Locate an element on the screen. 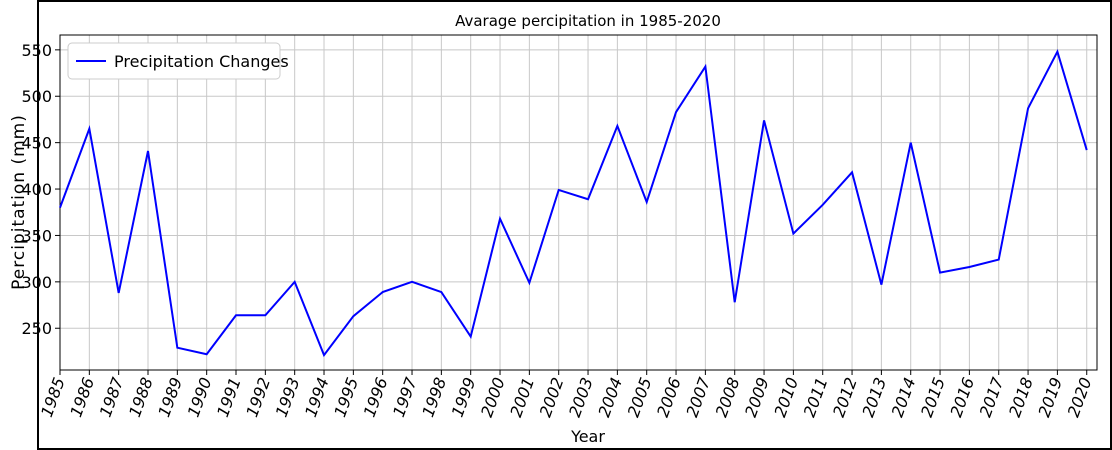 This screenshot has width=1112, height=450. x-tick-label: 2002 is located at coordinates (552, 397).